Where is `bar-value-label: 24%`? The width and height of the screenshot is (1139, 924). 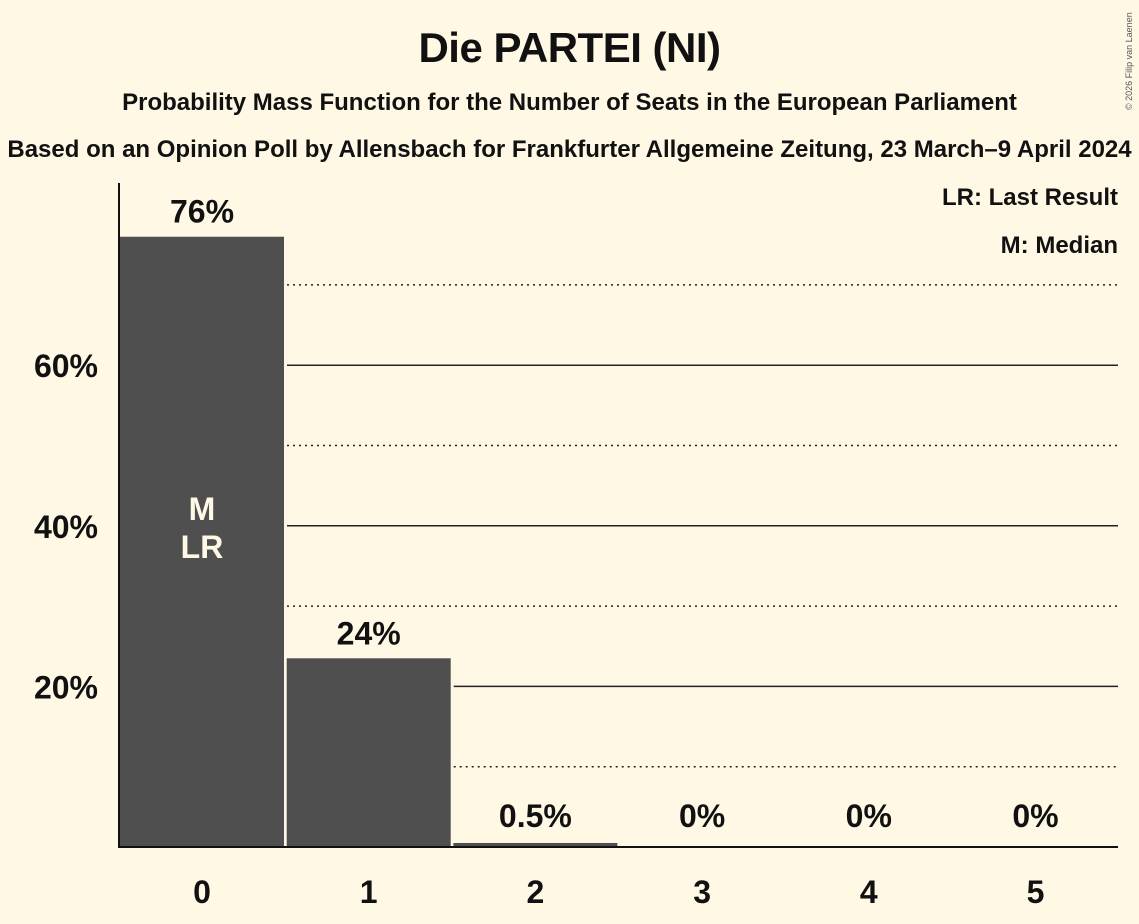 bar-value-label: 24% is located at coordinates (369, 633).